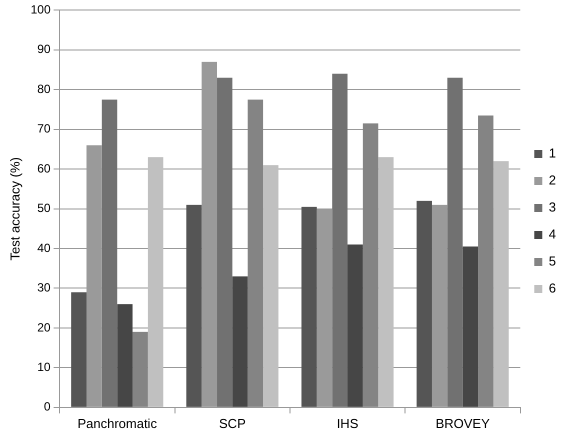 The width and height of the screenshot is (576, 439). Describe the element at coordinates (44, 287) in the screenshot. I see `y-tick-label: 30` at that location.